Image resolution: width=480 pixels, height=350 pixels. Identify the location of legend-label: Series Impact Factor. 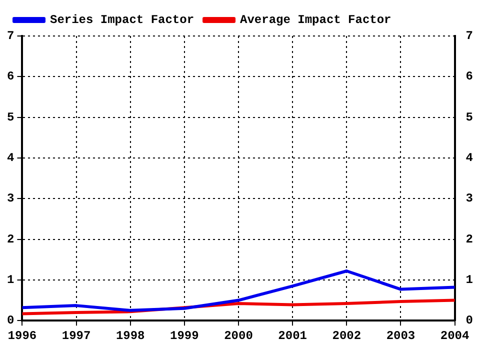
(122, 20).